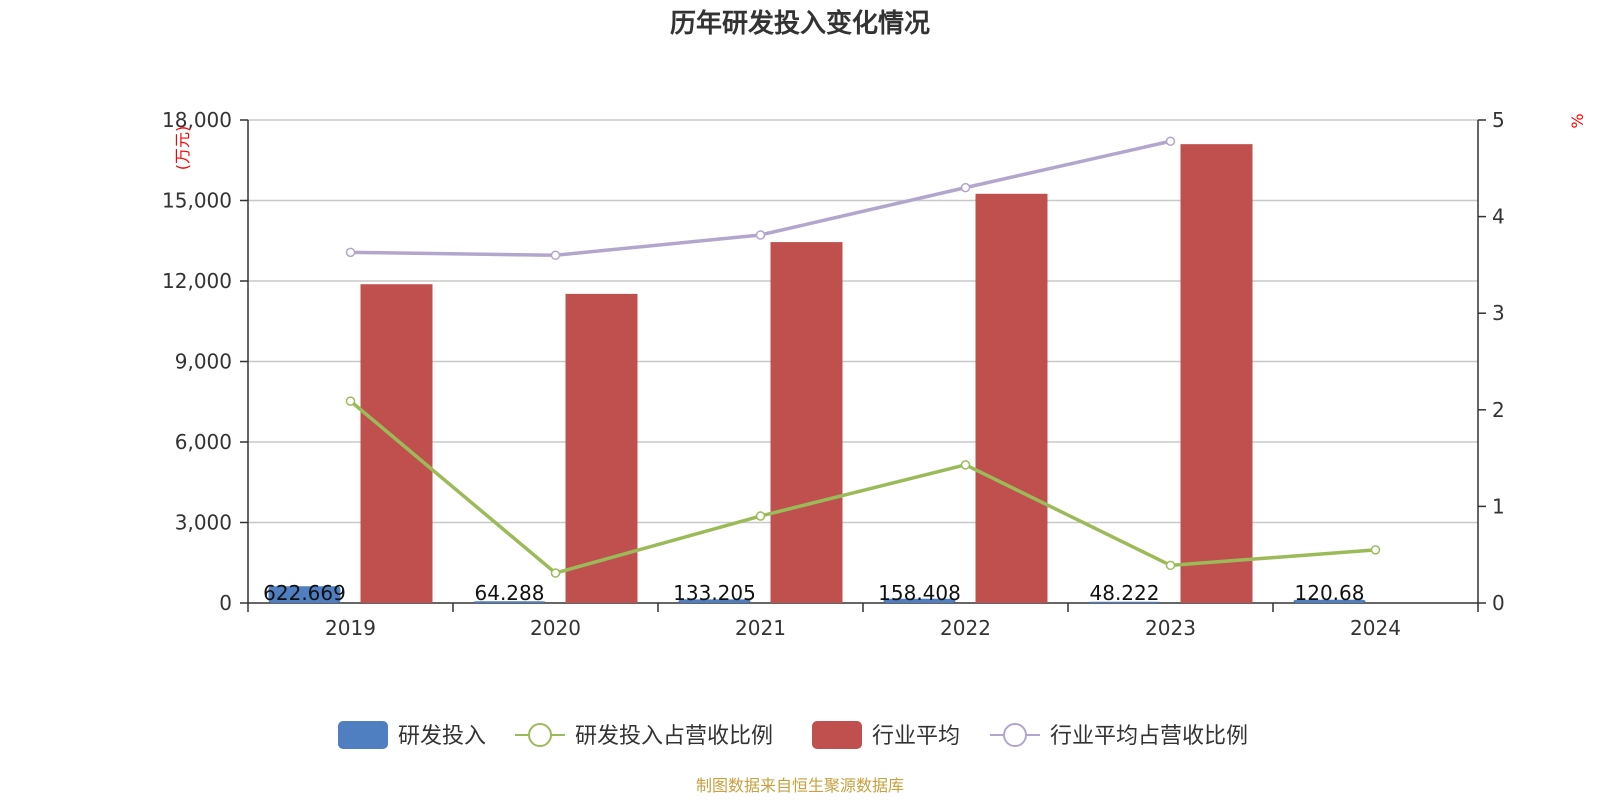 The width and height of the screenshot is (1600, 800). I want to click on data-labels: 622.669 64.288 133.205 158.408 48.222 120.68, so click(813, 593).